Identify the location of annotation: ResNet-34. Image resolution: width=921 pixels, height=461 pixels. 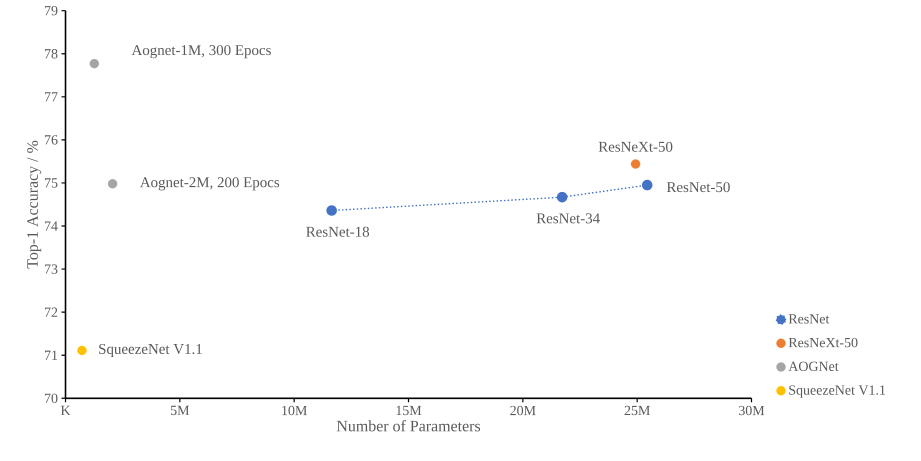
(568, 218).